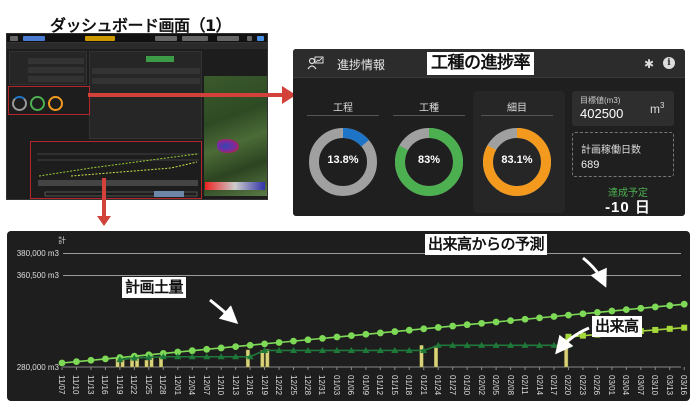 This screenshot has height=407, width=700. I want to click on x-tick-label: 02/05, so click(496, 385).